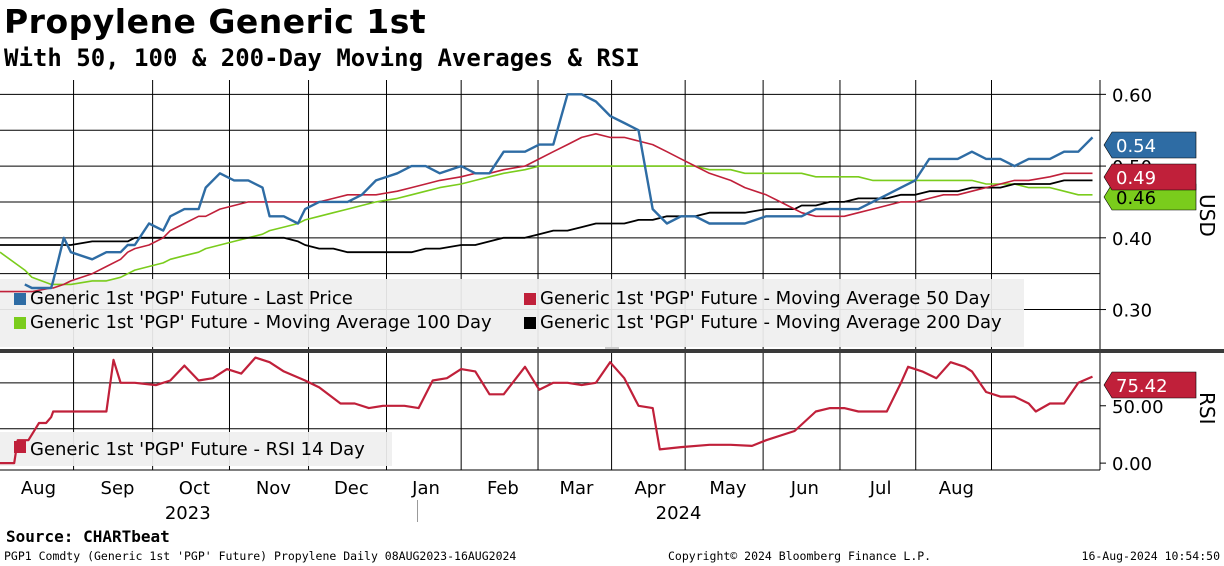  I want to click on x-month-label: May, so click(728, 488).